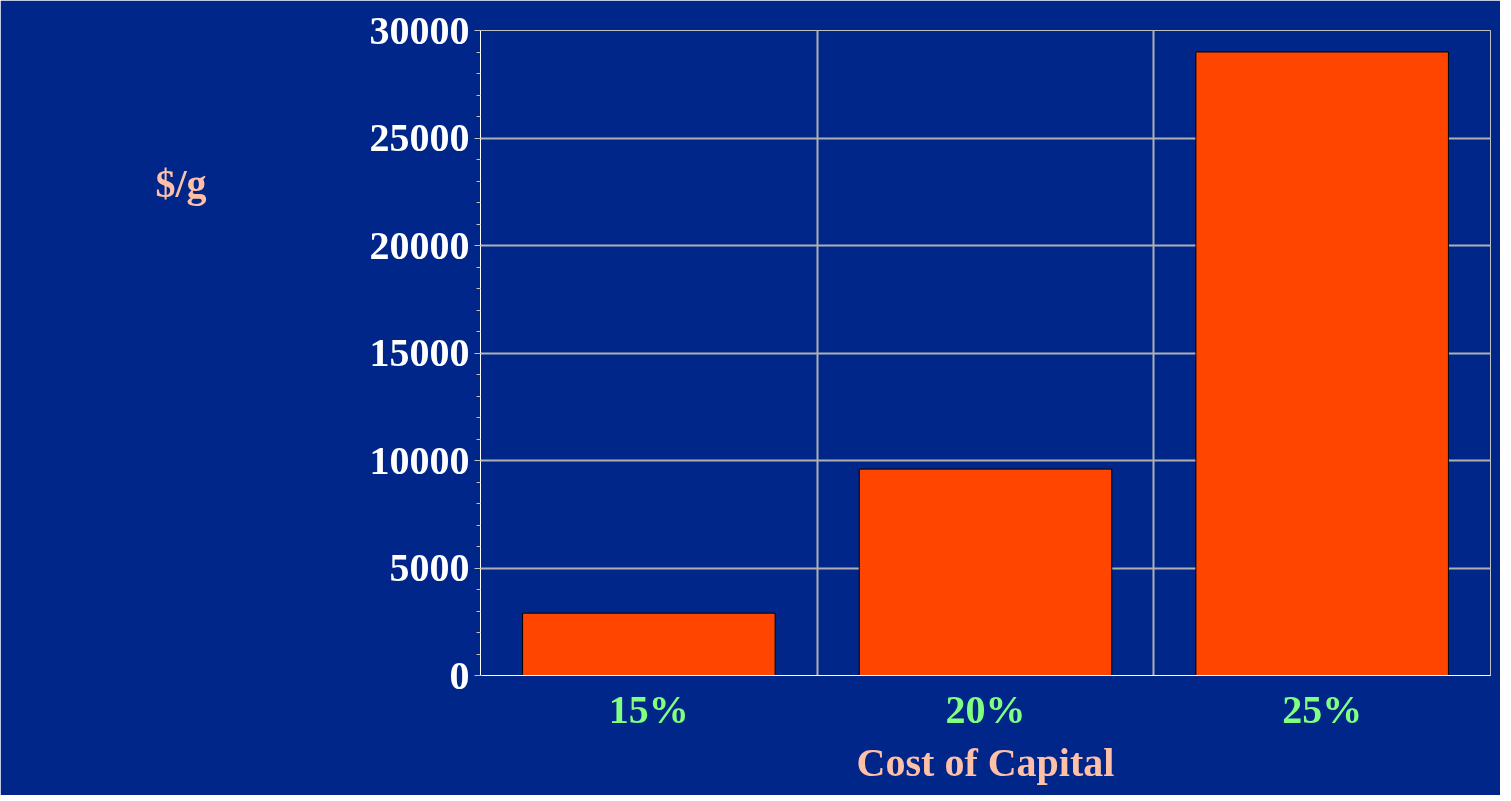 Image resolution: width=1511 pixels, height=801 pixels. What do you see at coordinates (419, 30) in the screenshot?
I see `y-tick-label: 30000` at bounding box center [419, 30].